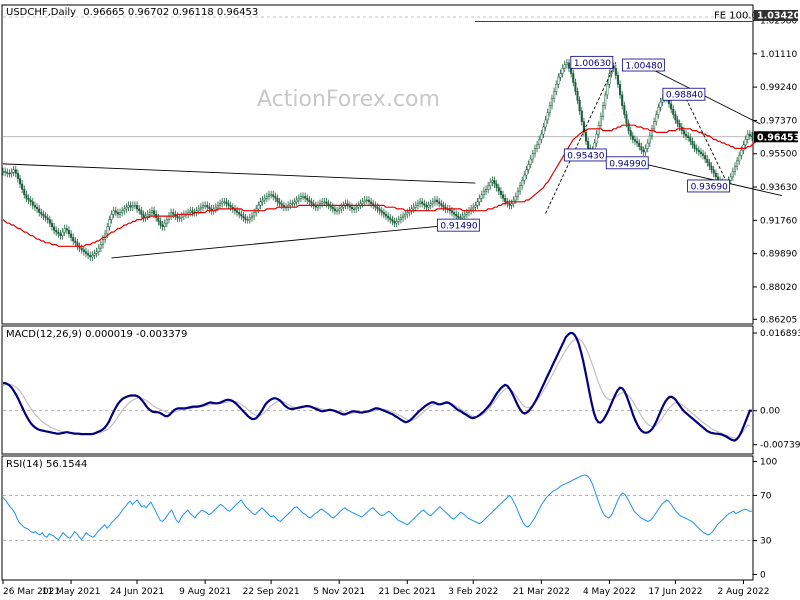 This screenshot has width=800, height=600. I want to click on price-axis-tick-label: 0.99240, so click(778, 88).